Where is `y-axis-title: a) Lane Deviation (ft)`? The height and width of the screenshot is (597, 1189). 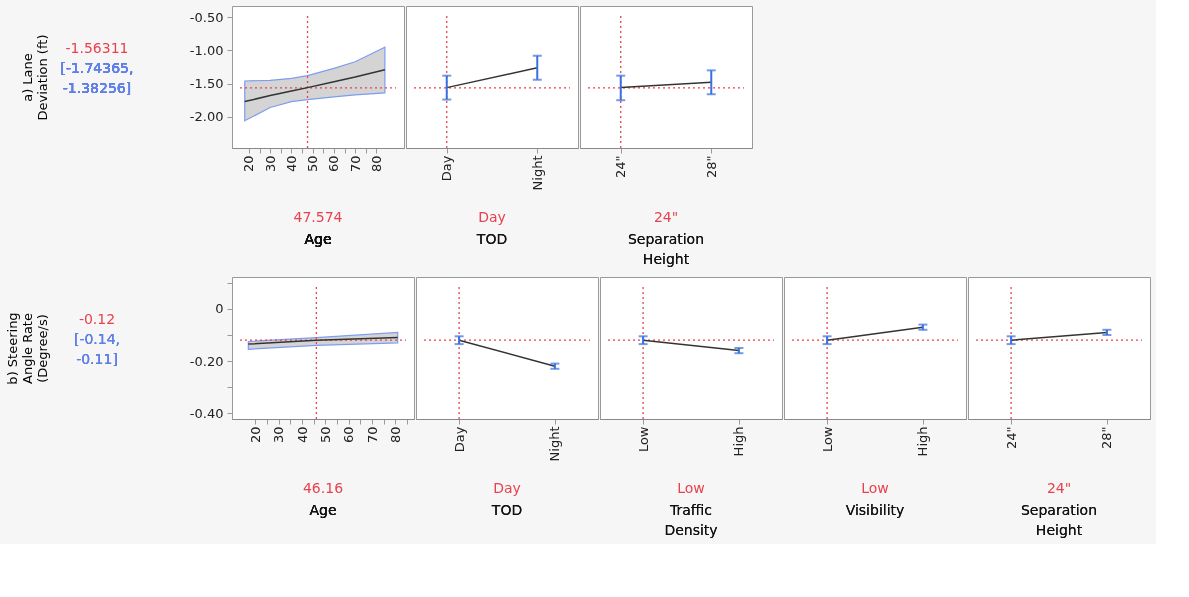
y-axis-title: a) Lane Deviation (ft) is located at coordinates (34, 77).